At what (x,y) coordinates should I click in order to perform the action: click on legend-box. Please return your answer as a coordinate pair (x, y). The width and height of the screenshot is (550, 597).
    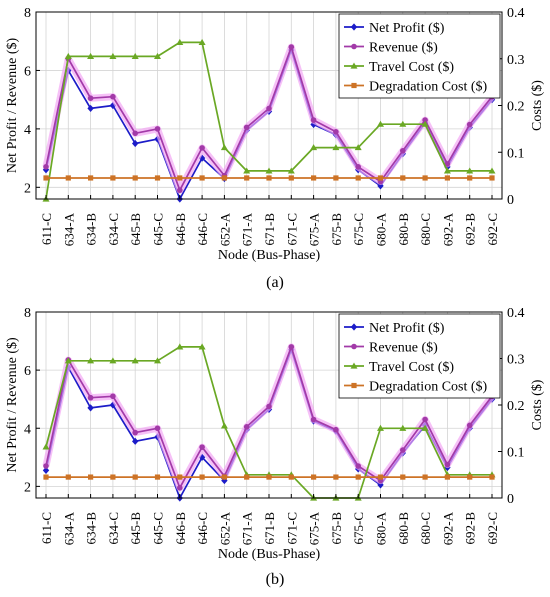
    Looking at the image, I should click on (419, 56).